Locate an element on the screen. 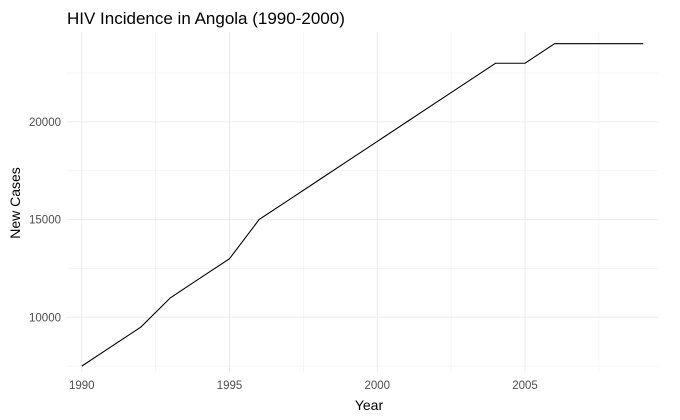  y-tick-label: 20000 is located at coordinates (45, 123).